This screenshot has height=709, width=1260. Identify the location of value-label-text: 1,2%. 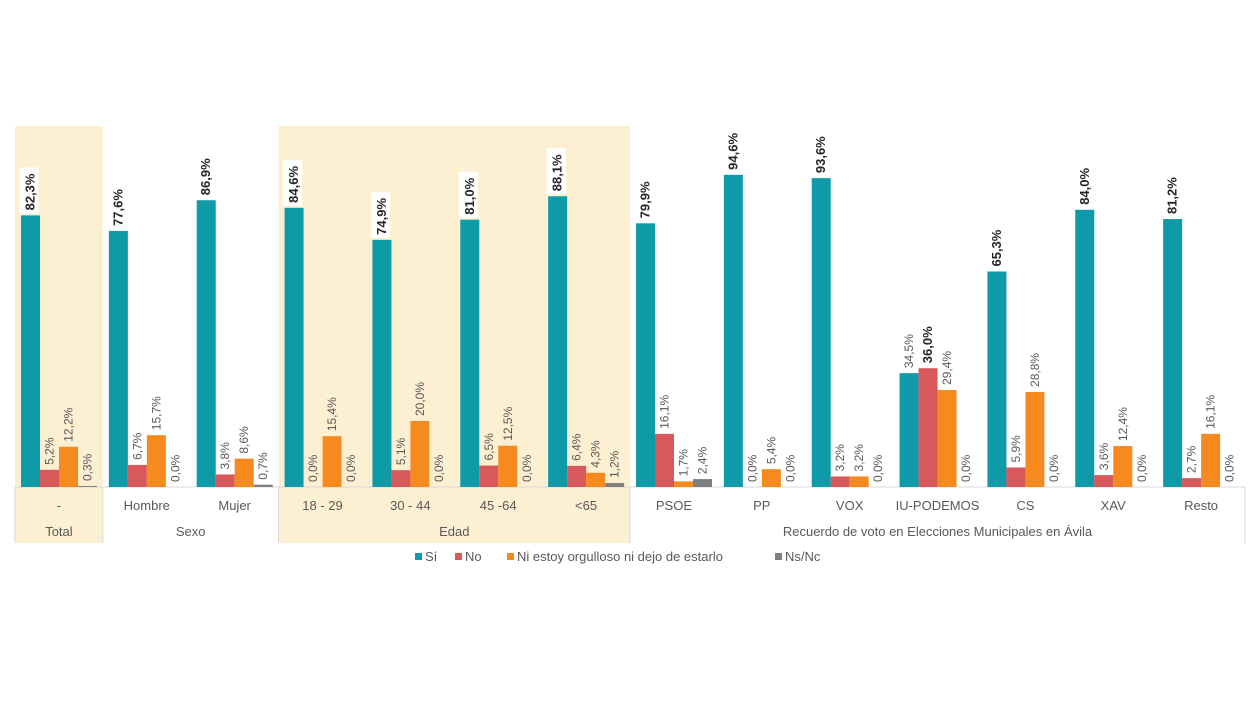
(615, 464).